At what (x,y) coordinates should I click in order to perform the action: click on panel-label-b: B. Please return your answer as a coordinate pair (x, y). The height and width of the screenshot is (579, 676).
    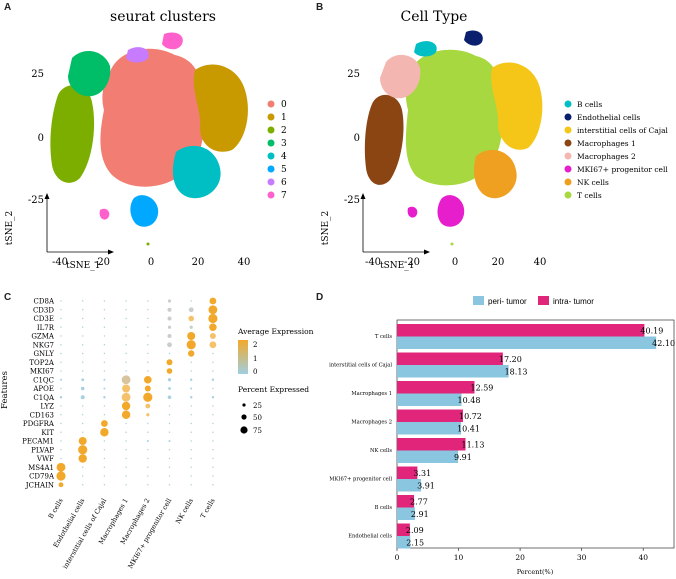
    Looking at the image, I should click on (320, 7).